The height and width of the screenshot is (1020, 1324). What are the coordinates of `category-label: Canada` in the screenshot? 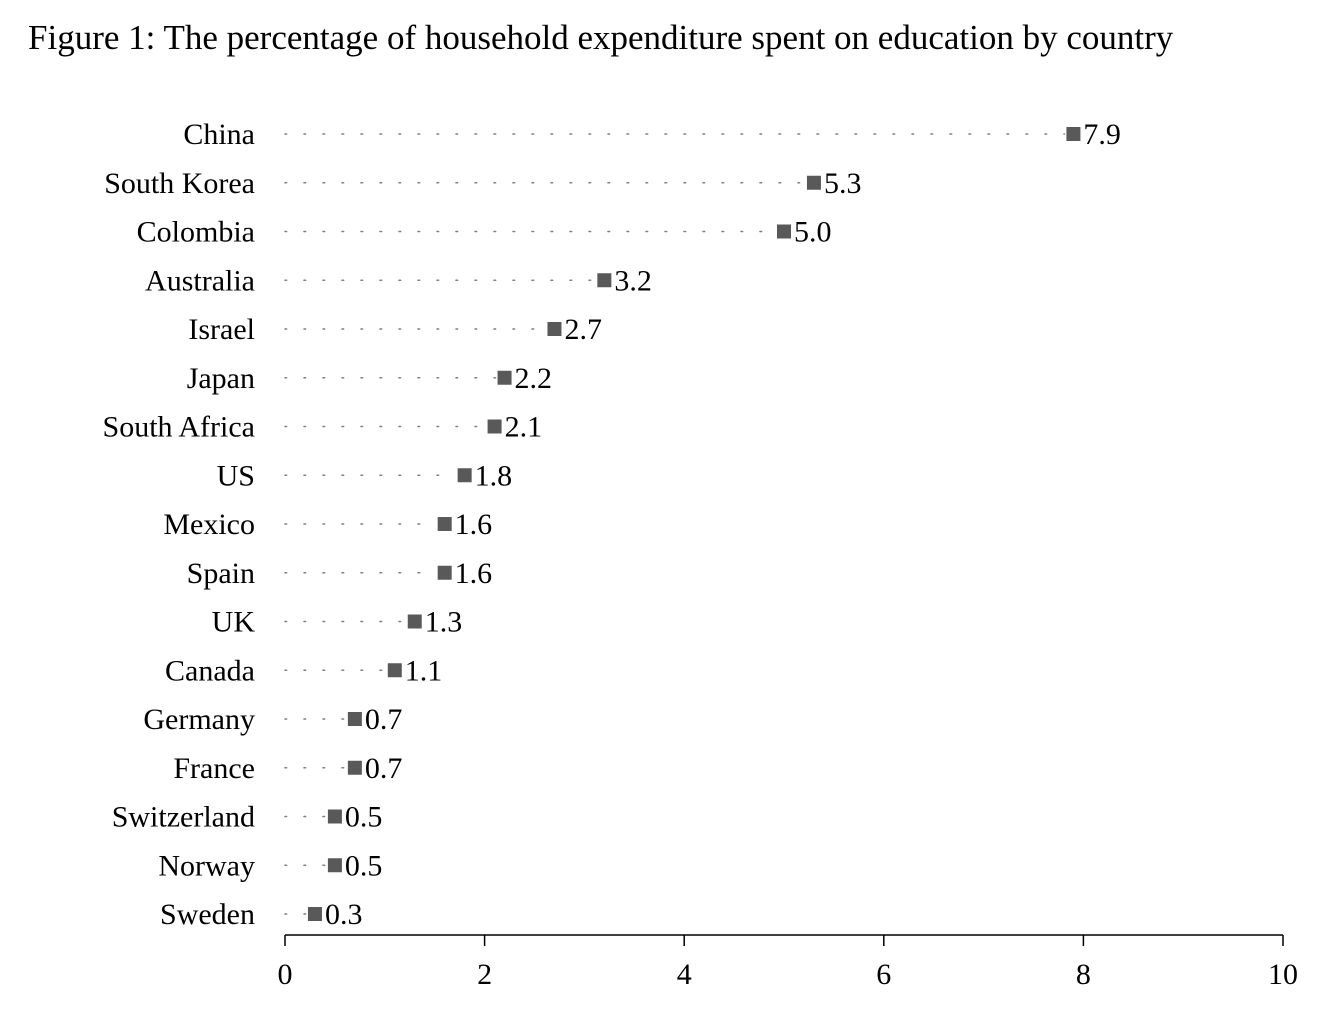 It's located at (210, 670).